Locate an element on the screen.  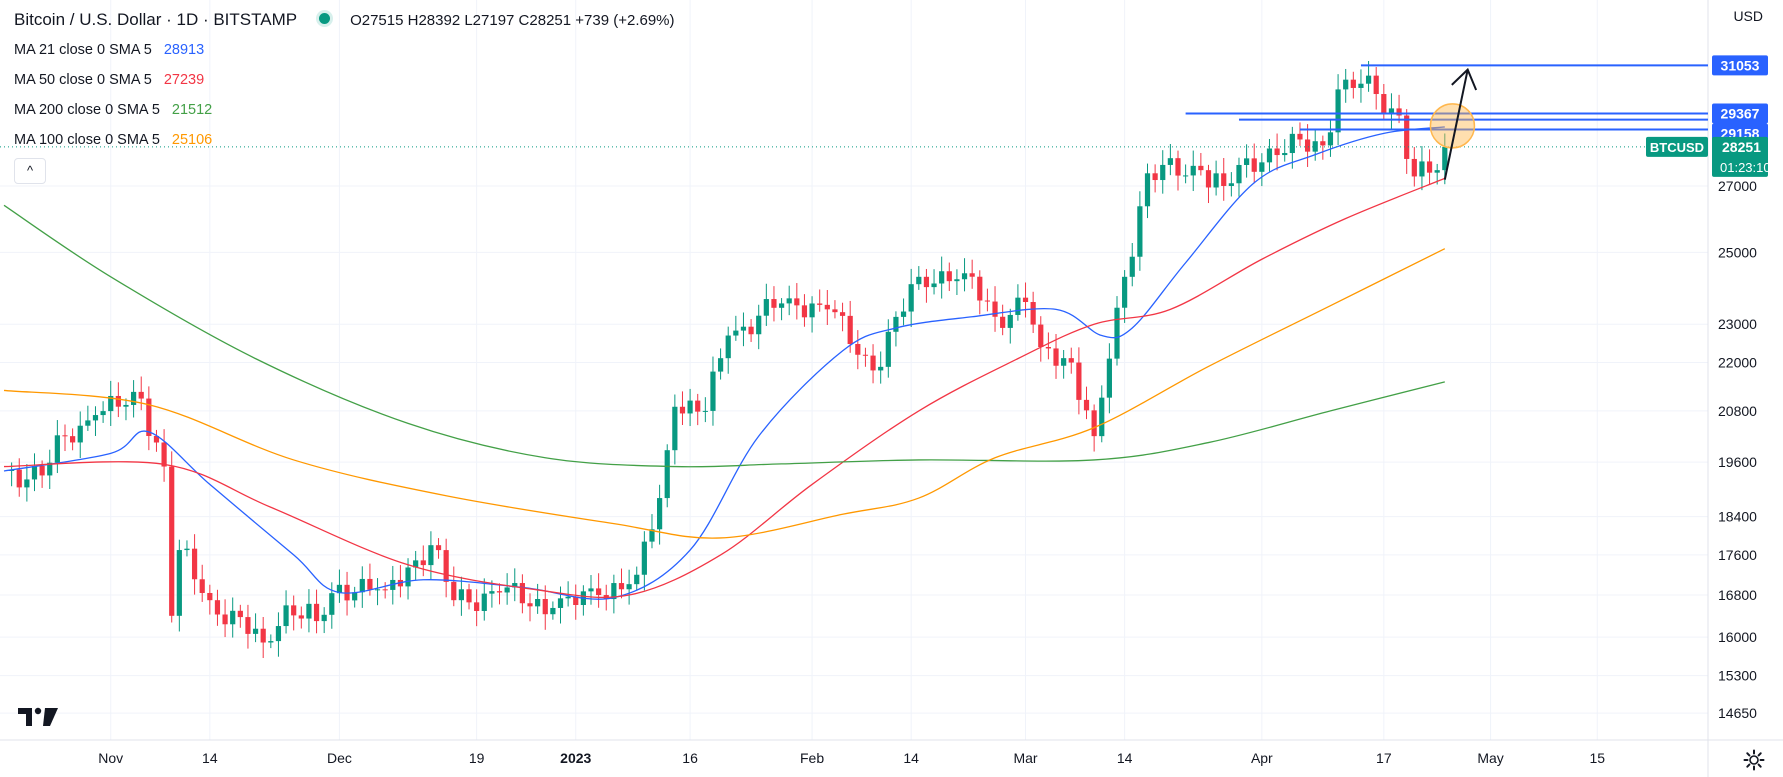
tradingview-logo-icon is located at coordinates (38, 717).